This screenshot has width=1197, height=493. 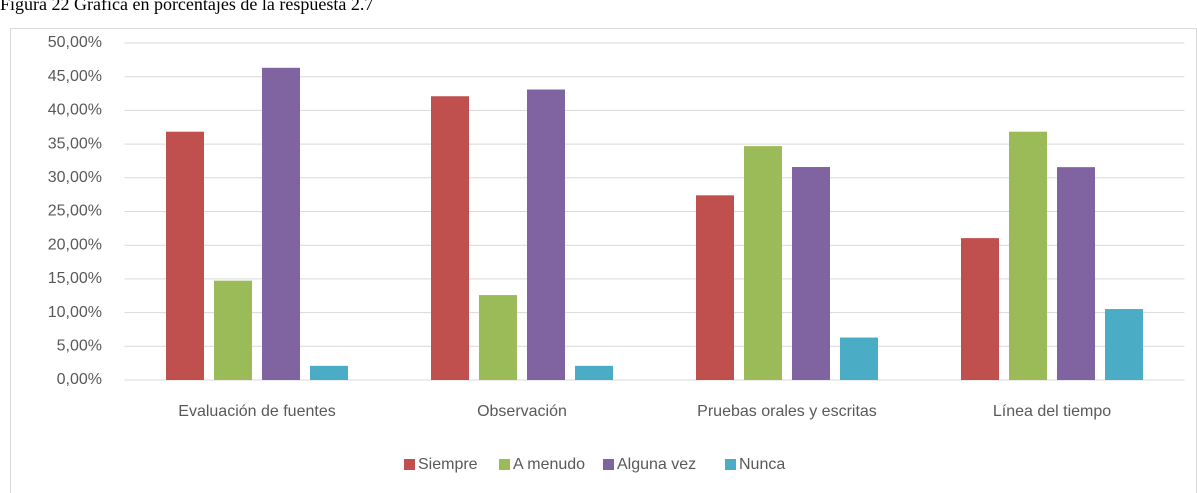 What do you see at coordinates (75, 211) in the screenshot?
I see `y-tick-label: 25,00%` at bounding box center [75, 211].